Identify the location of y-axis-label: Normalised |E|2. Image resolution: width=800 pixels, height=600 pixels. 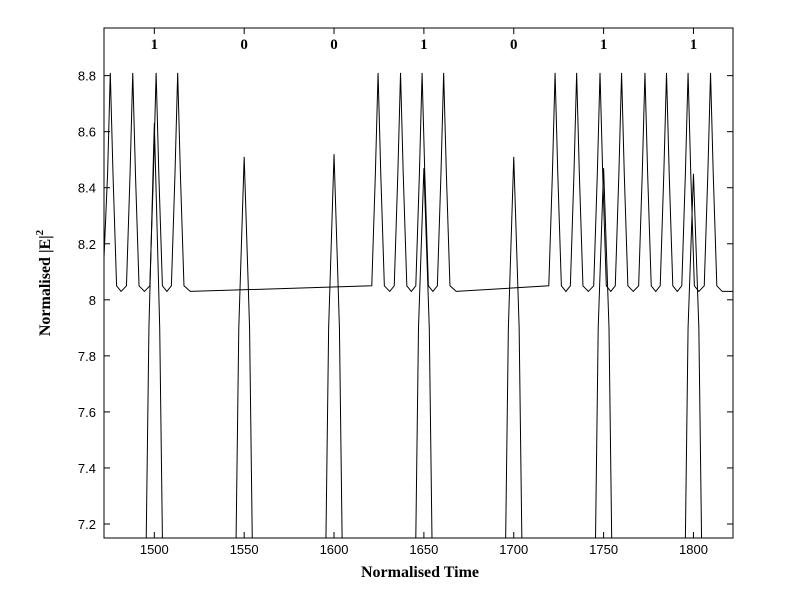
(44, 282).